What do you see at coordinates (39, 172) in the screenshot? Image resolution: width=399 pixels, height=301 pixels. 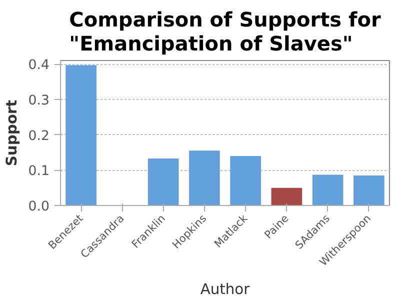 I see `y-tick-label: 0.1` at bounding box center [39, 172].